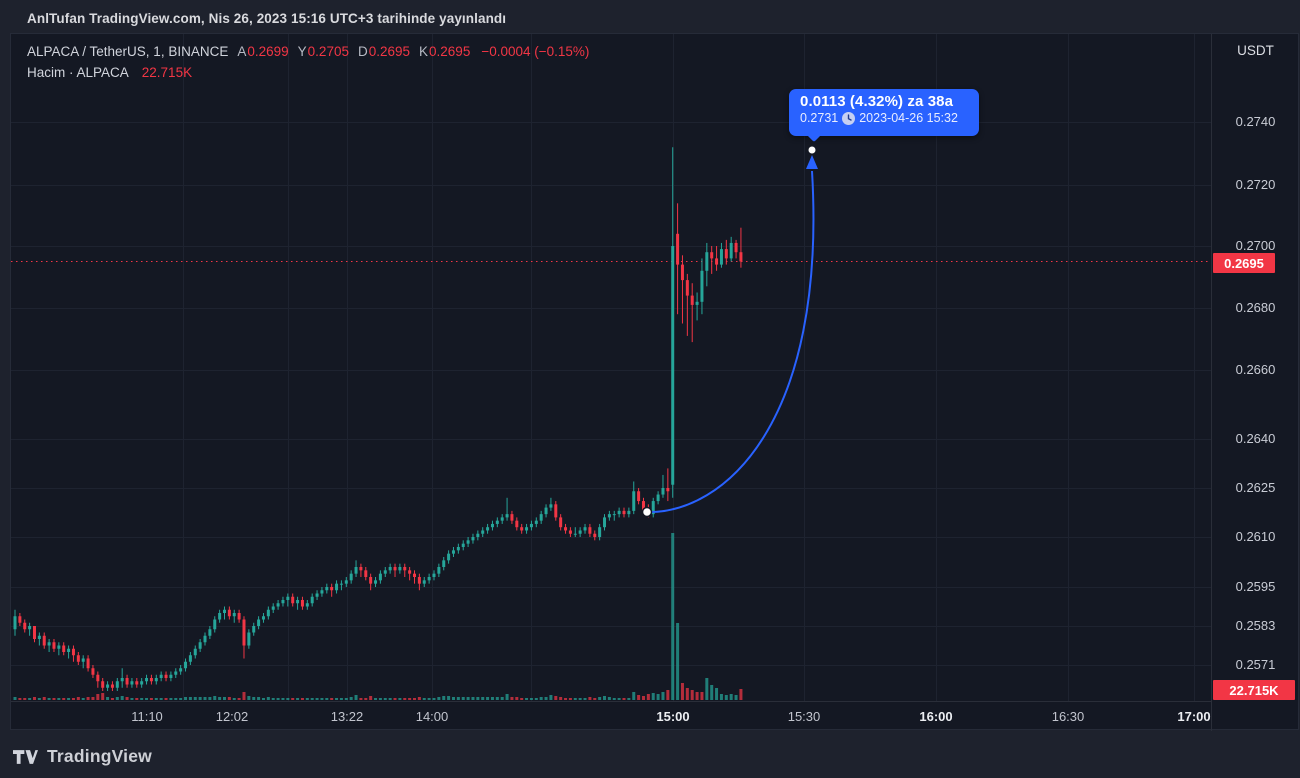 The image size is (1300, 778). I want to click on time-axis-label: 11:10, so click(147, 716).